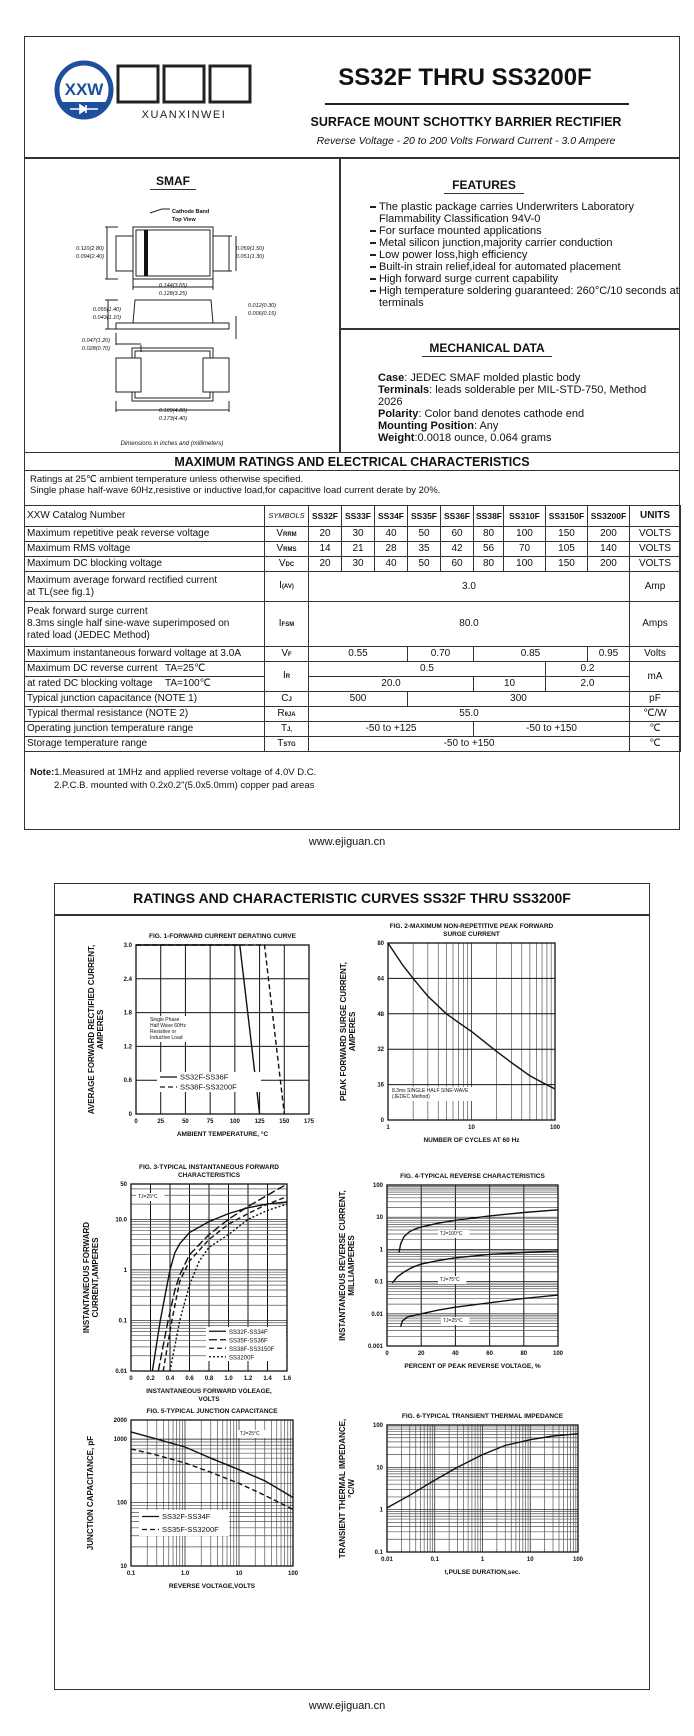  I want to click on y-tick-label: 80, so click(380, 944).